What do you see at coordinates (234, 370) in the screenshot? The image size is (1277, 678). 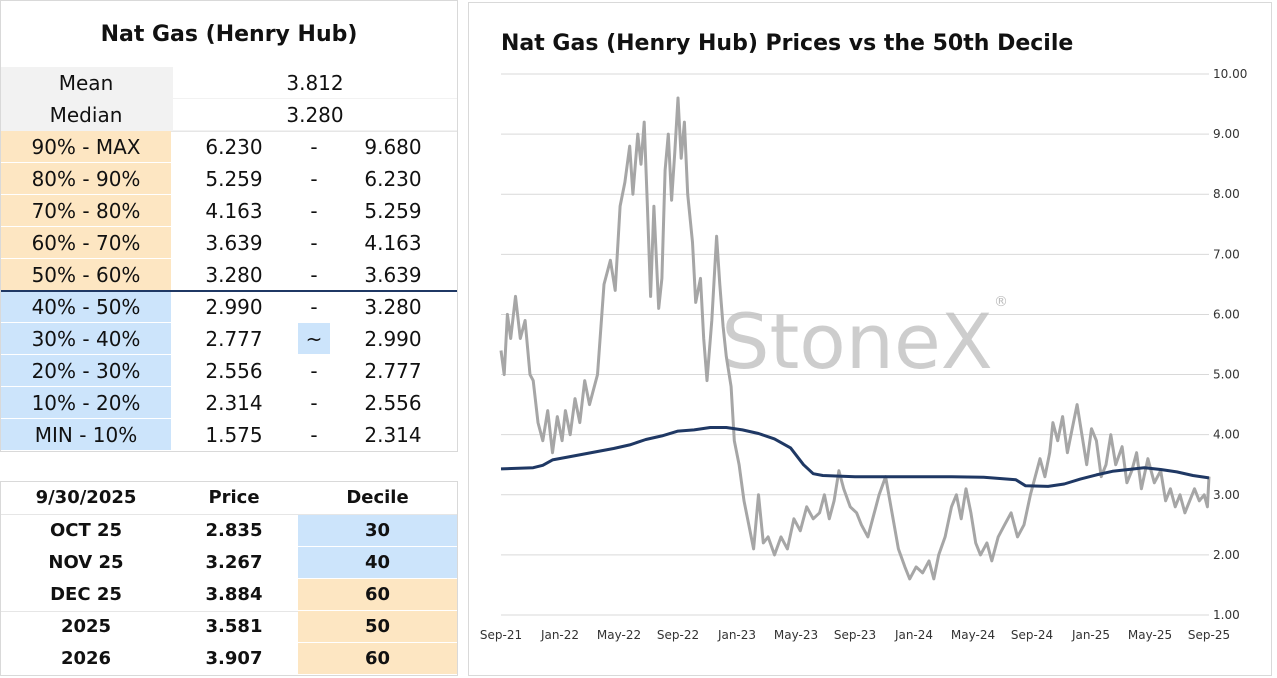 I see `decile-low-value: 2.556` at bounding box center [234, 370].